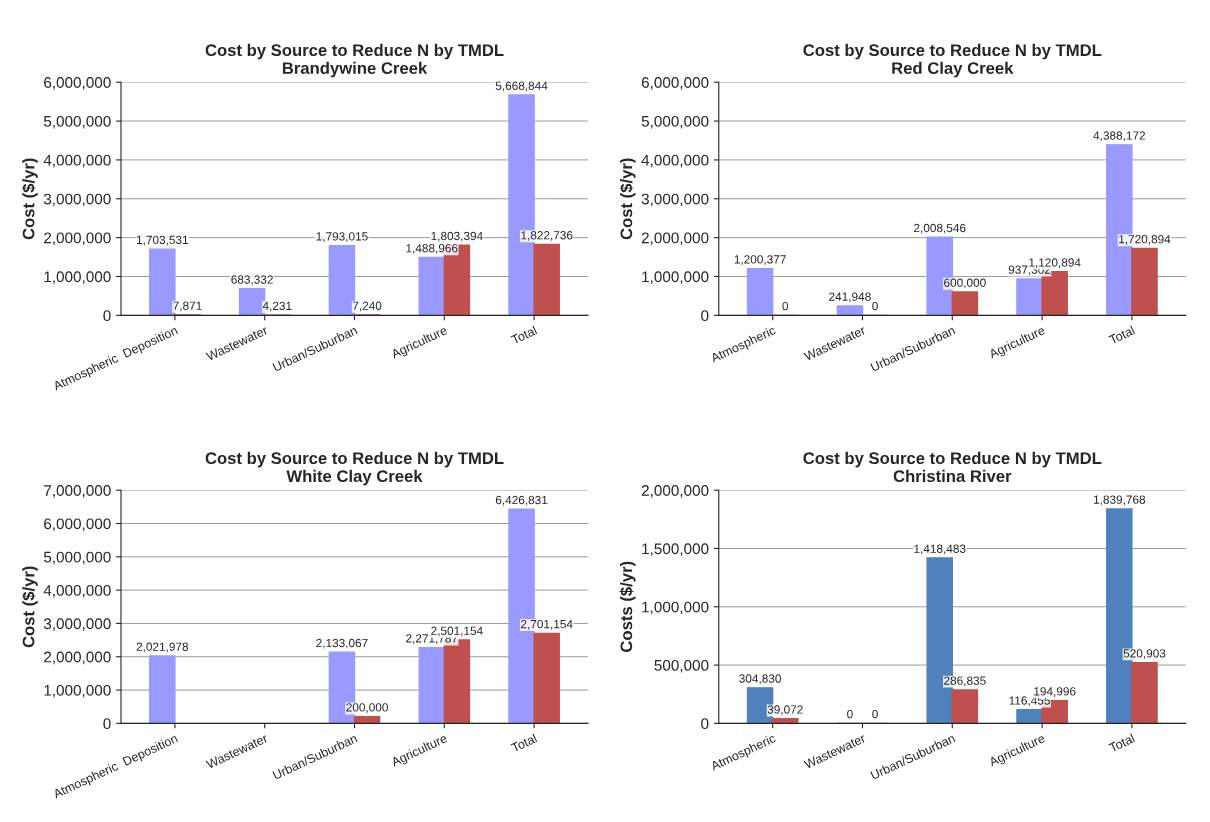 The image size is (1210, 822). I want to click on data-label: 4,388,172, so click(1119, 136).